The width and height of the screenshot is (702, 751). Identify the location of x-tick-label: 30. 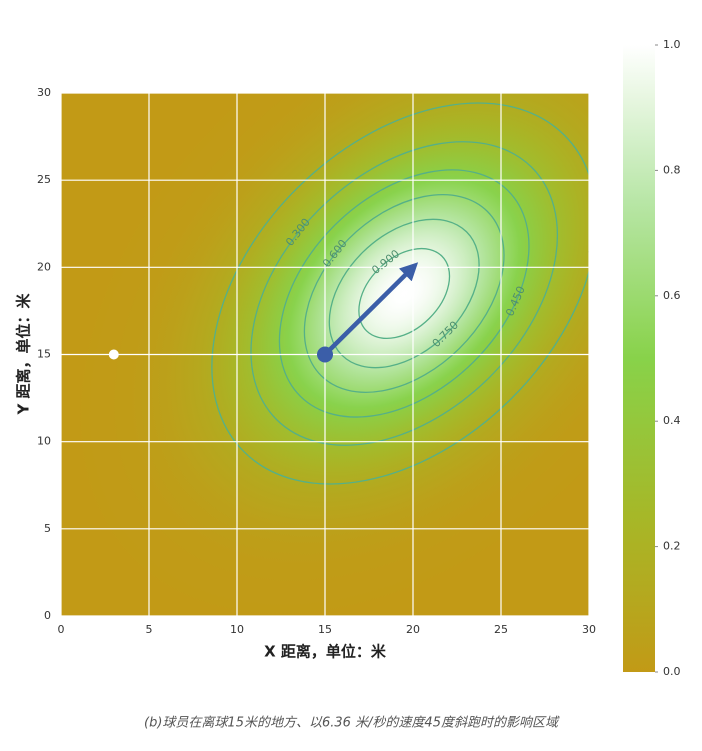
(589, 629).